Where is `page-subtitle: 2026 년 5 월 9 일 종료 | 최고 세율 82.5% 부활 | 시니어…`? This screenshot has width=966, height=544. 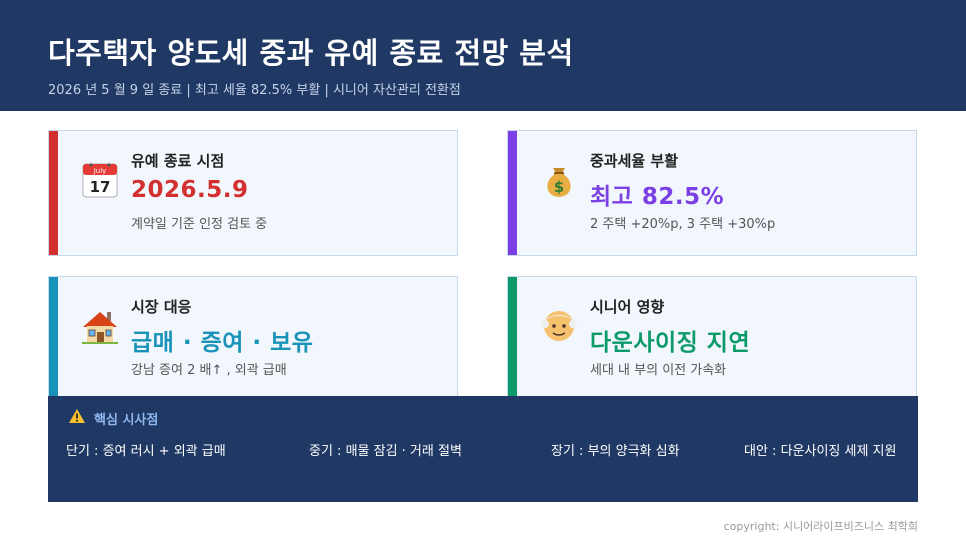
page-subtitle: 2026 년 5 월 9 일 종료 | 최고 세율 82.5% 부활 | 시니어… is located at coordinates (254, 90).